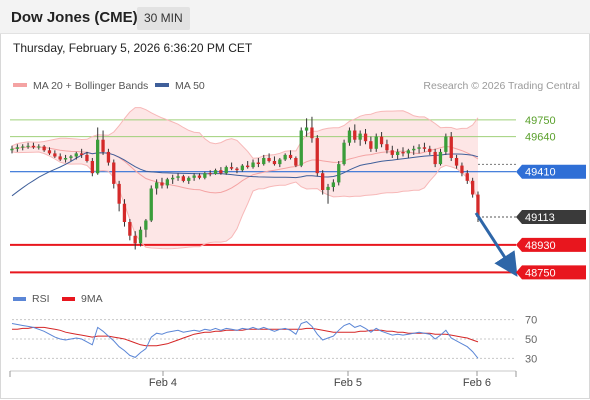 Image resolution: width=590 pixels, height=400 pixels. Describe the element at coordinates (163, 18) in the screenshot. I see `timeframe-badge: 30 MIN` at that location.